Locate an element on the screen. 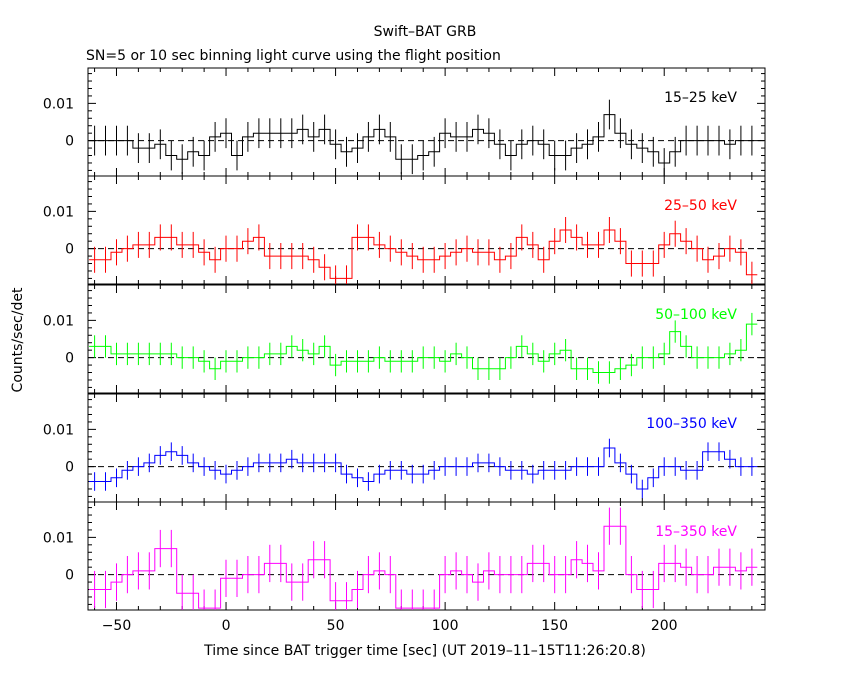 This screenshot has height=680, width=850. panel-0: 0 0.01 15–25 keV is located at coordinates (404, 122).